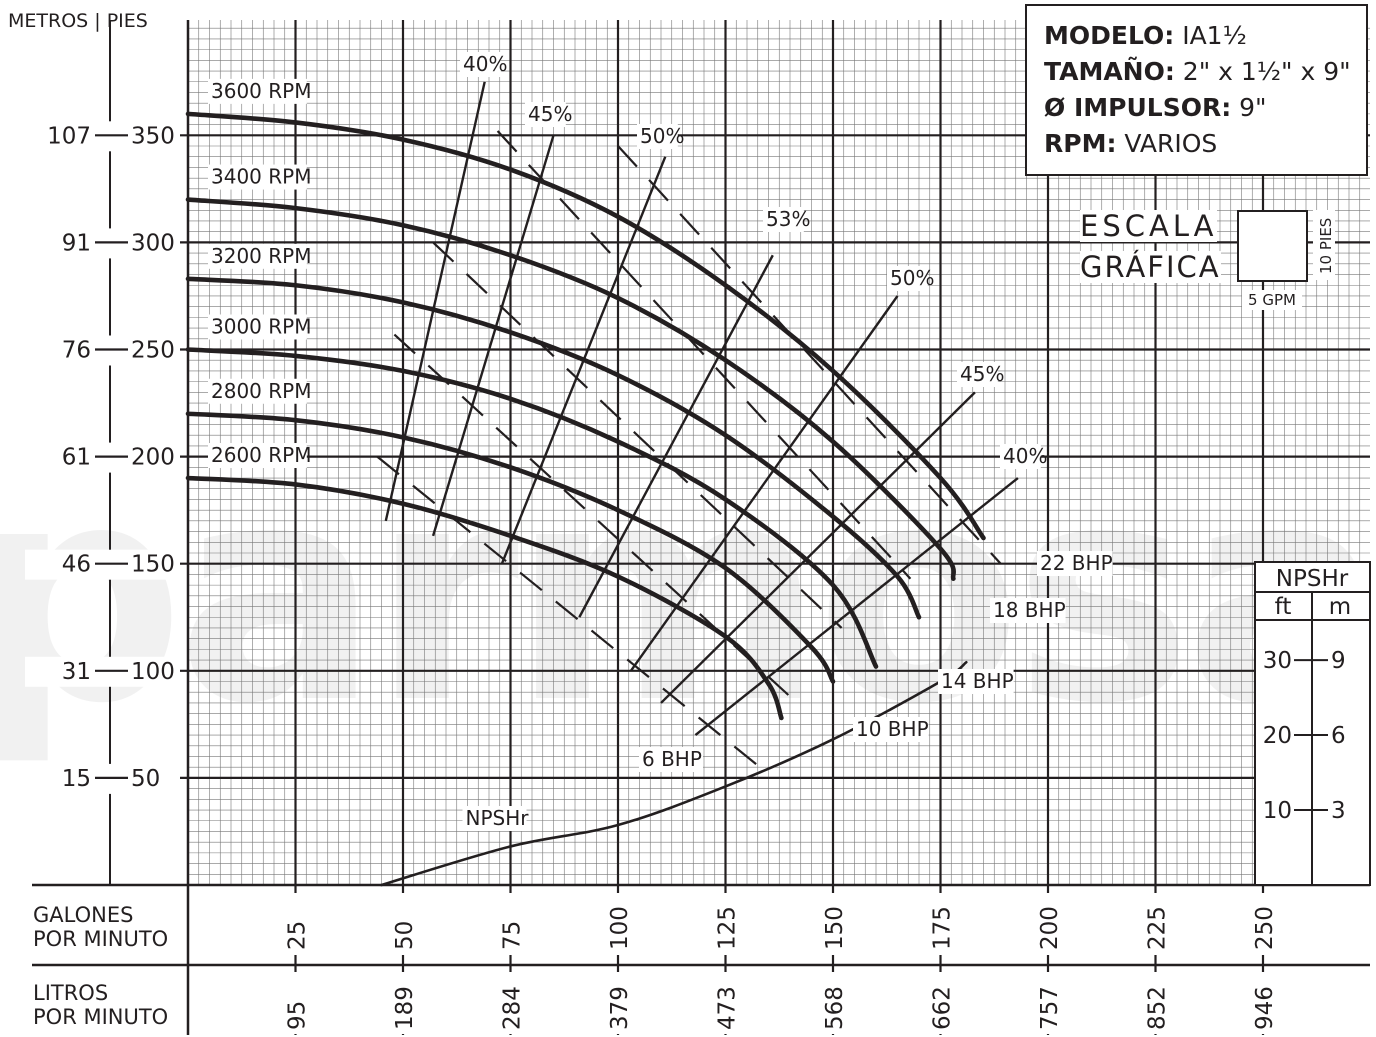 The height and width of the screenshot is (1037, 1376). What do you see at coordinates (1265, 1008) in the screenshot?
I see `xtick-lpm: 946` at bounding box center [1265, 1008].